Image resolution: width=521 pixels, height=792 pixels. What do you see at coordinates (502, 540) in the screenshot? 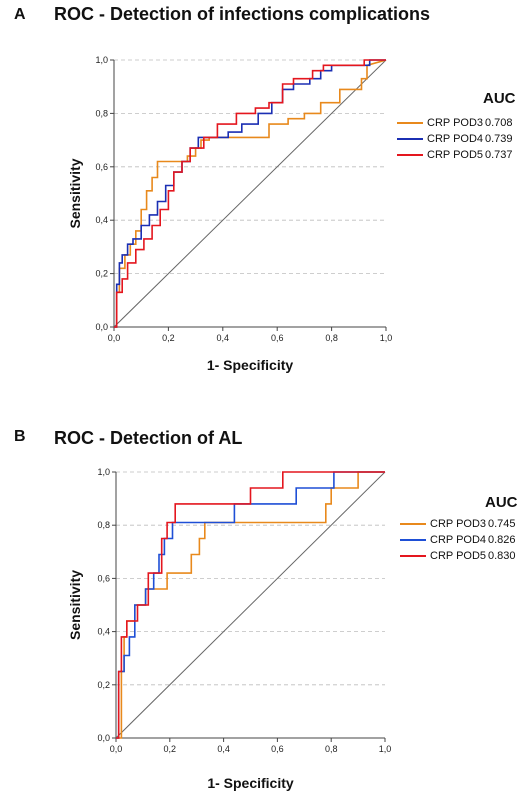
I see `legend-auc-crp-pod4: 0.826` at bounding box center [502, 540].